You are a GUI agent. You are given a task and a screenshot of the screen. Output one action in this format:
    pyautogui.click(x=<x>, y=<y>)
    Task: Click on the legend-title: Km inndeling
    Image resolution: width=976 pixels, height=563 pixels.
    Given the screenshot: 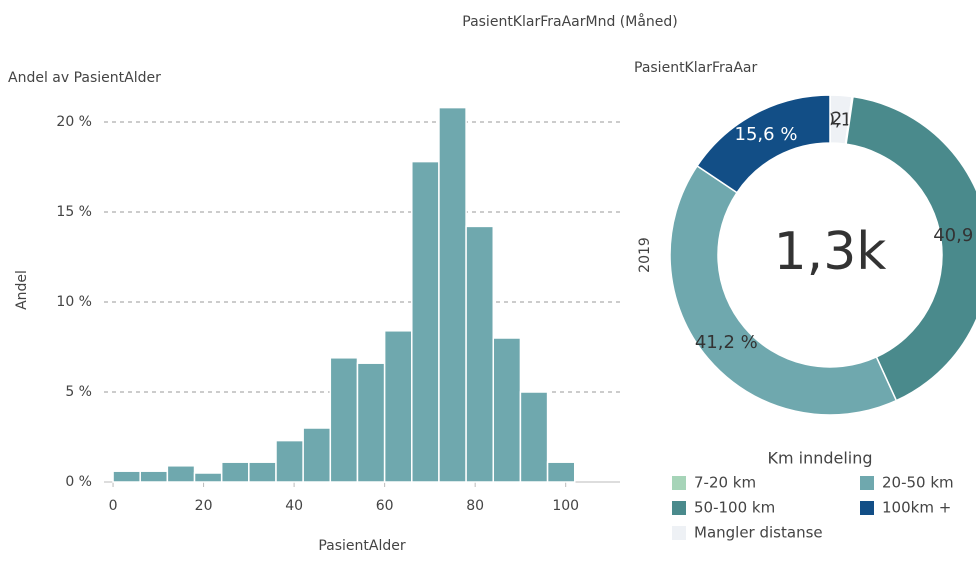 What is the action you would take?
    pyautogui.click(x=819, y=458)
    